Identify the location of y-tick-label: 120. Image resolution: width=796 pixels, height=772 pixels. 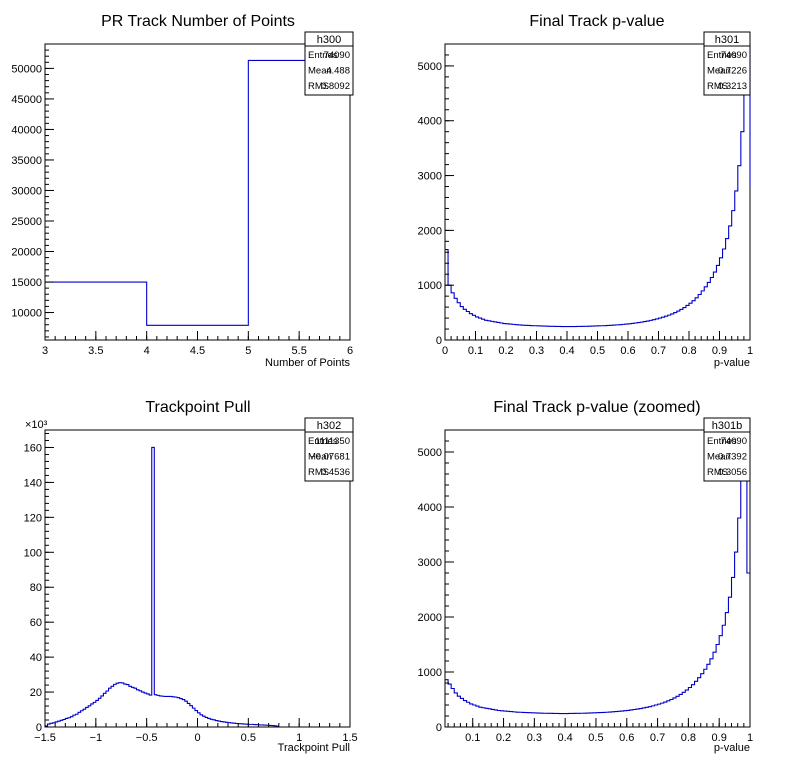
(33, 518).